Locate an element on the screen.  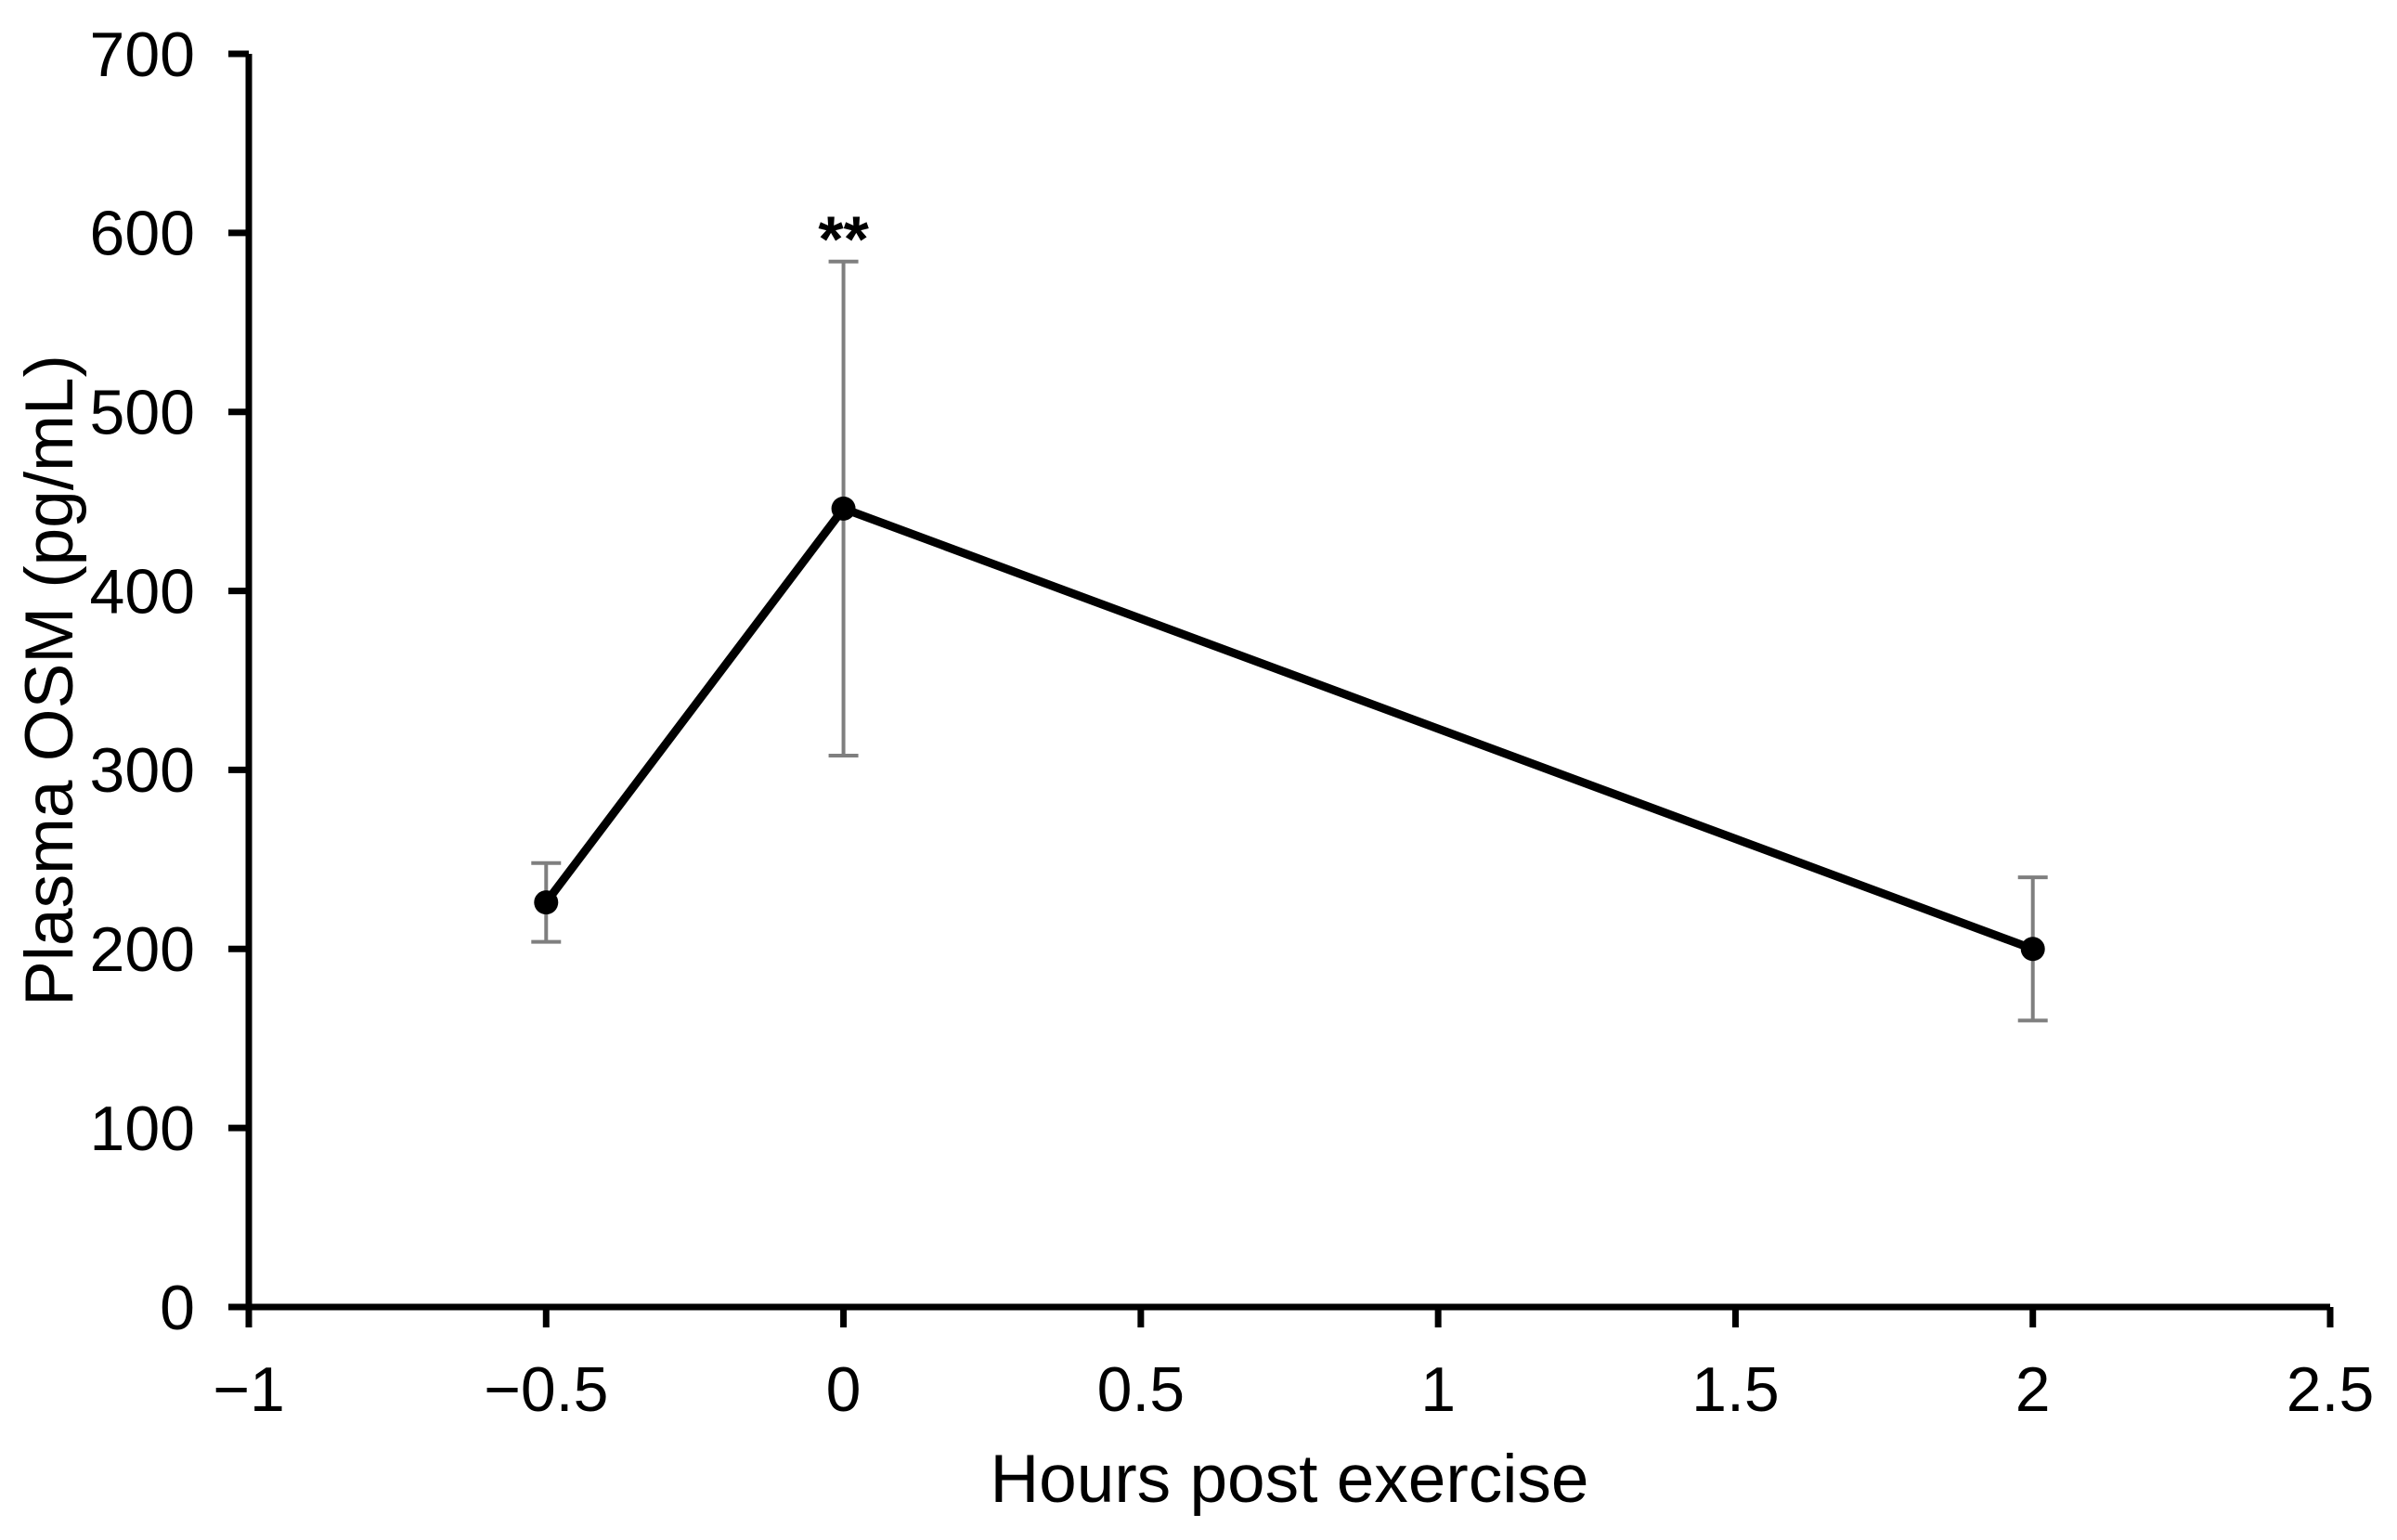
x-tick-label: 1.5 is located at coordinates (1735, 1390).